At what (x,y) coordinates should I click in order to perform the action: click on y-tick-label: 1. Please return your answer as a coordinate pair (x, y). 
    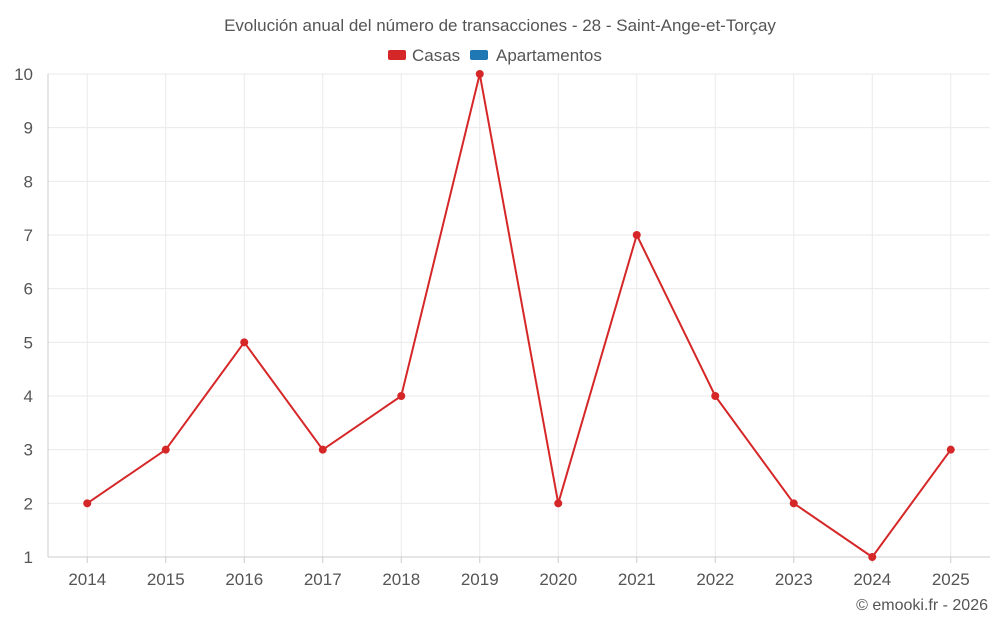
    Looking at the image, I should click on (28, 557).